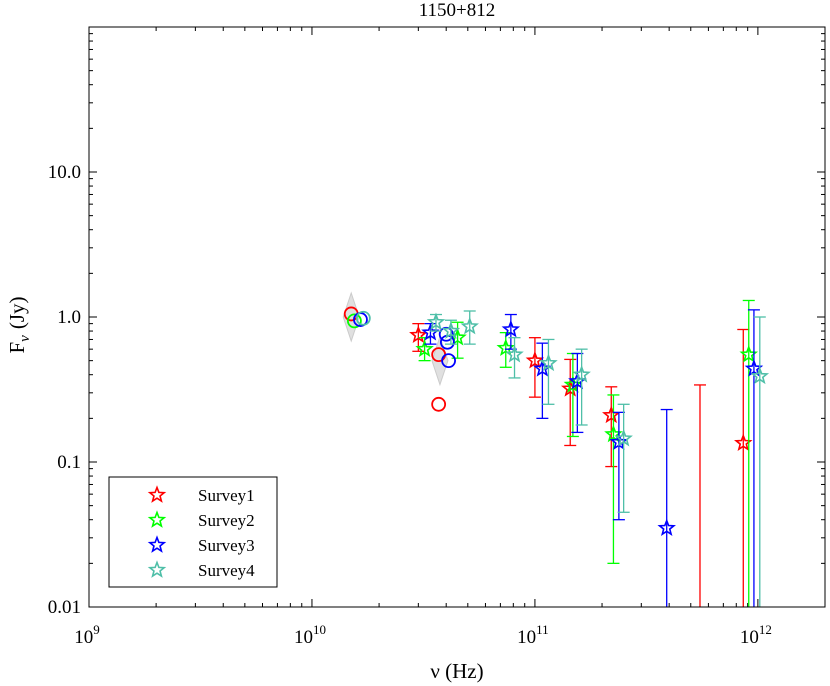 The width and height of the screenshot is (830, 686). I want to click on y-tick-label: 0.1, so click(69, 462).